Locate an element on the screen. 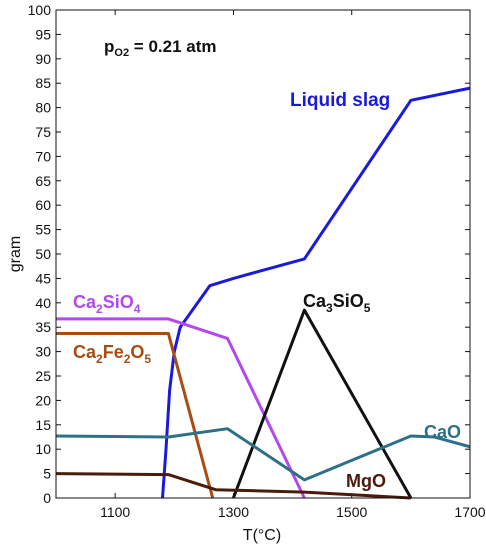 This screenshot has height=550, width=486. annotation-rest: = 0.21 atm is located at coordinates (172, 46).